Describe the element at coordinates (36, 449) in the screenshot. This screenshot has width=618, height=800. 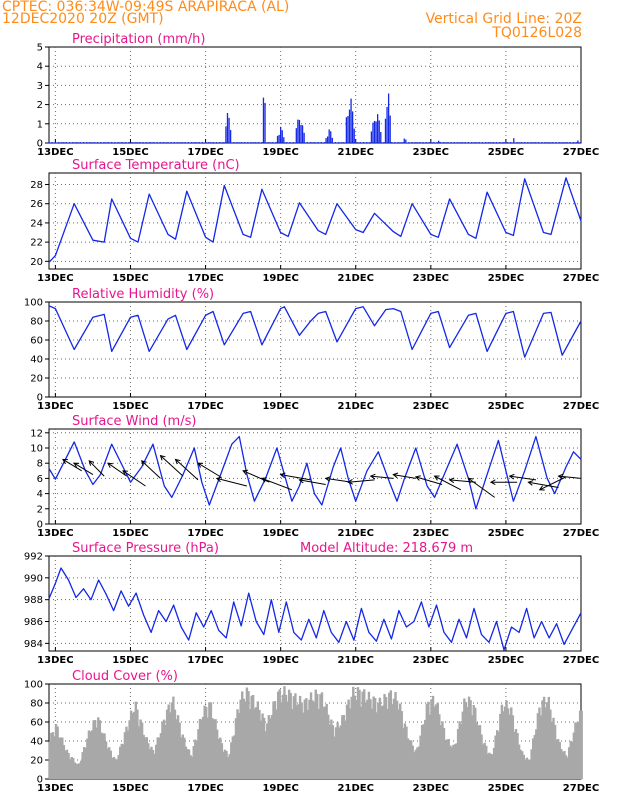
I see `wind-ytick-label: 10` at that location.